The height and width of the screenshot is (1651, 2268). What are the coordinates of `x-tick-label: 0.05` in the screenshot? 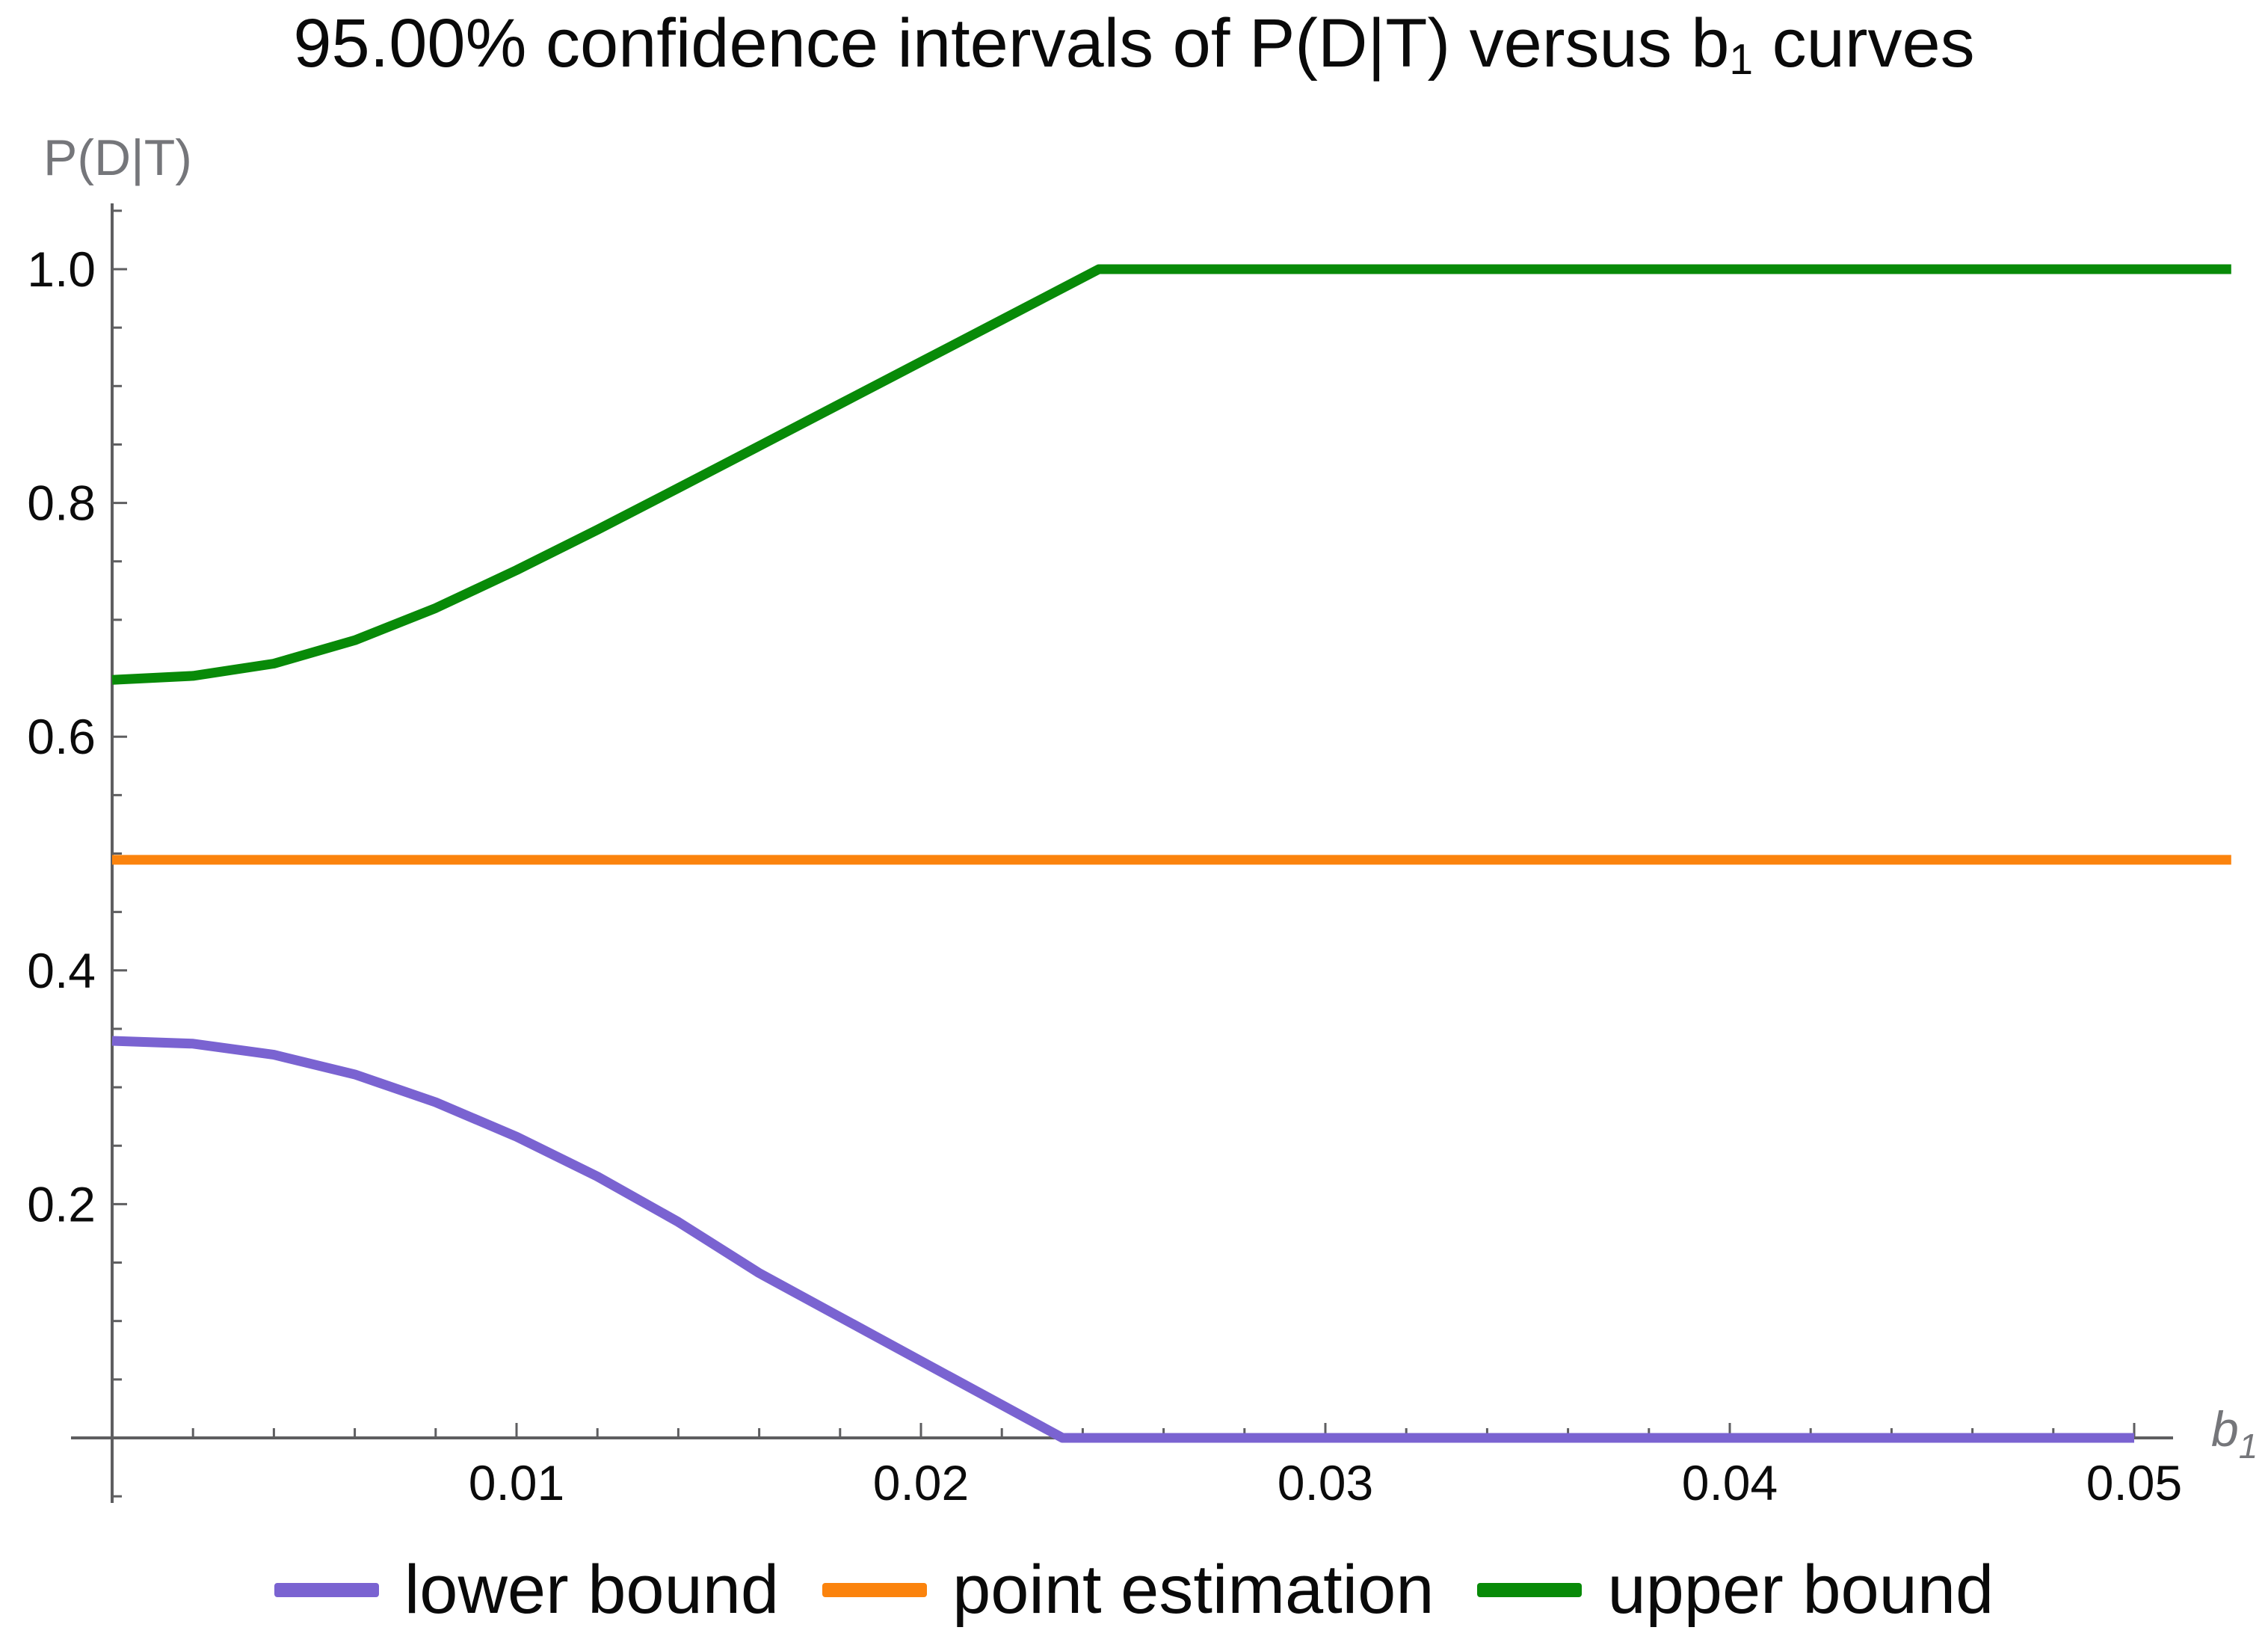 It's located at (2134, 1483).